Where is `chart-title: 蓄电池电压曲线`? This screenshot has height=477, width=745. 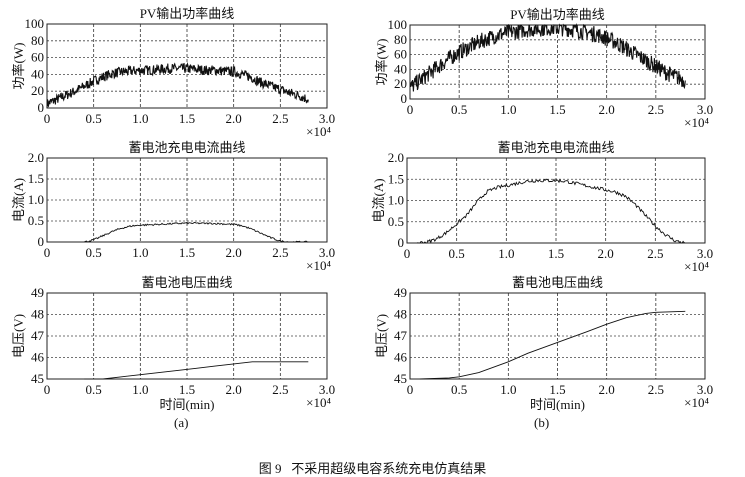
chart-title: 蓄电池电压曲线 is located at coordinates (186, 282).